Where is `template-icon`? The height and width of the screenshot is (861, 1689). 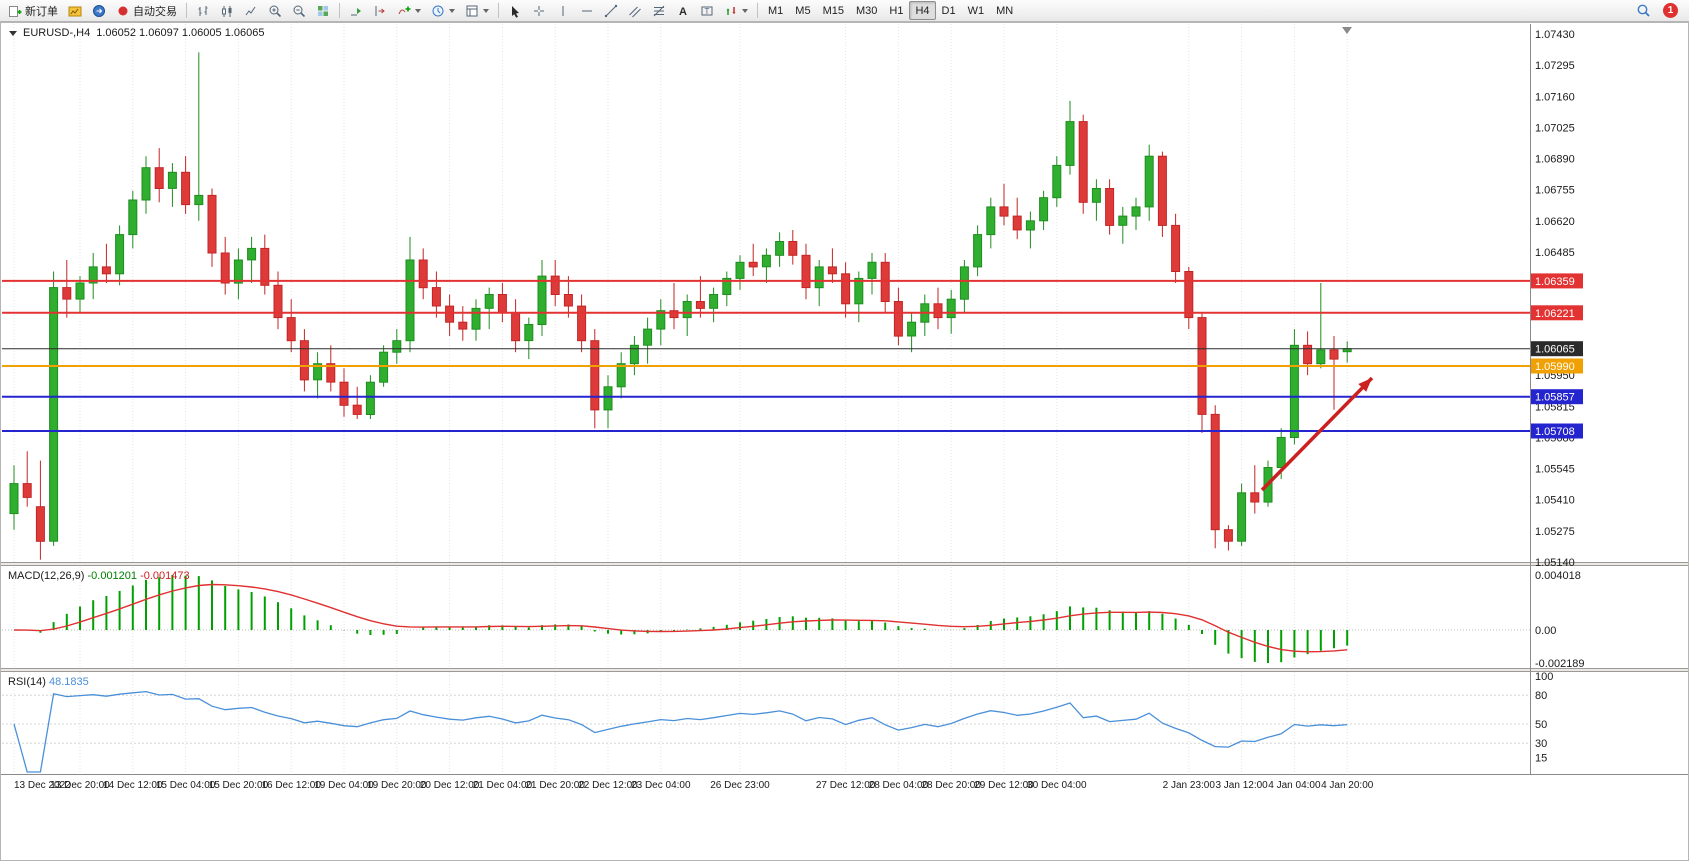
template-icon is located at coordinates (472, 11).